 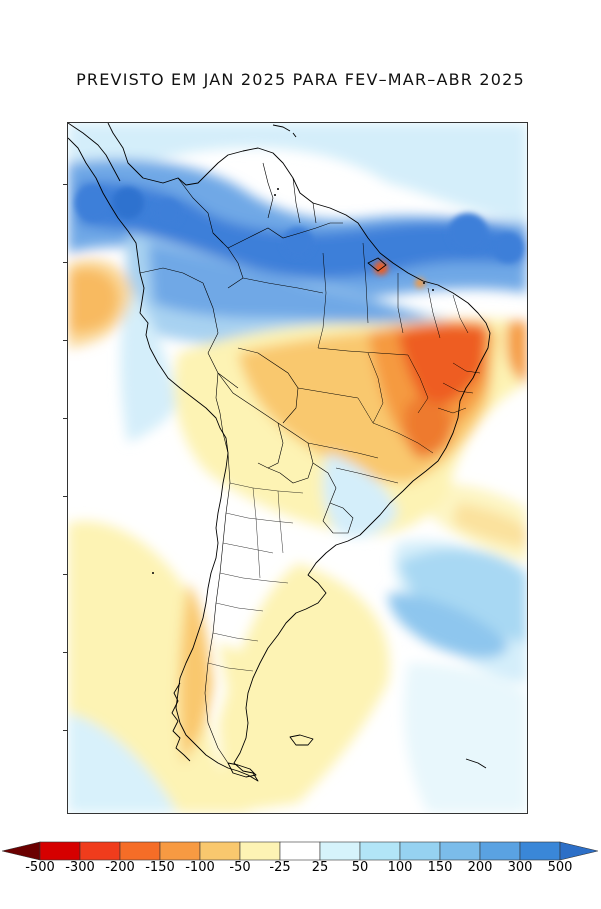 What do you see at coordinates (228, 260) in the screenshot?
I see `border-colombia-brazil` at bounding box center [228, 260].